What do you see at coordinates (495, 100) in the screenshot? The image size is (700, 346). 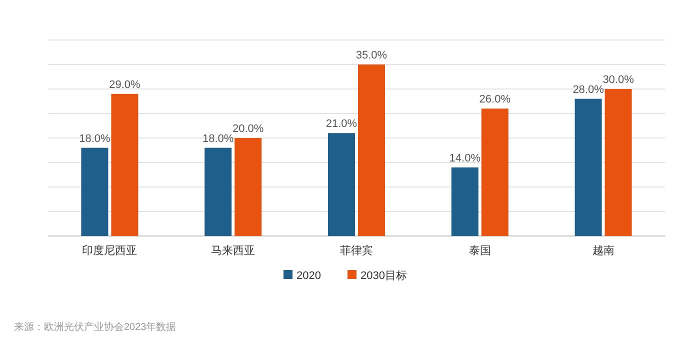 I see `data-label: 26.0%` at bounding box center [495, 100].